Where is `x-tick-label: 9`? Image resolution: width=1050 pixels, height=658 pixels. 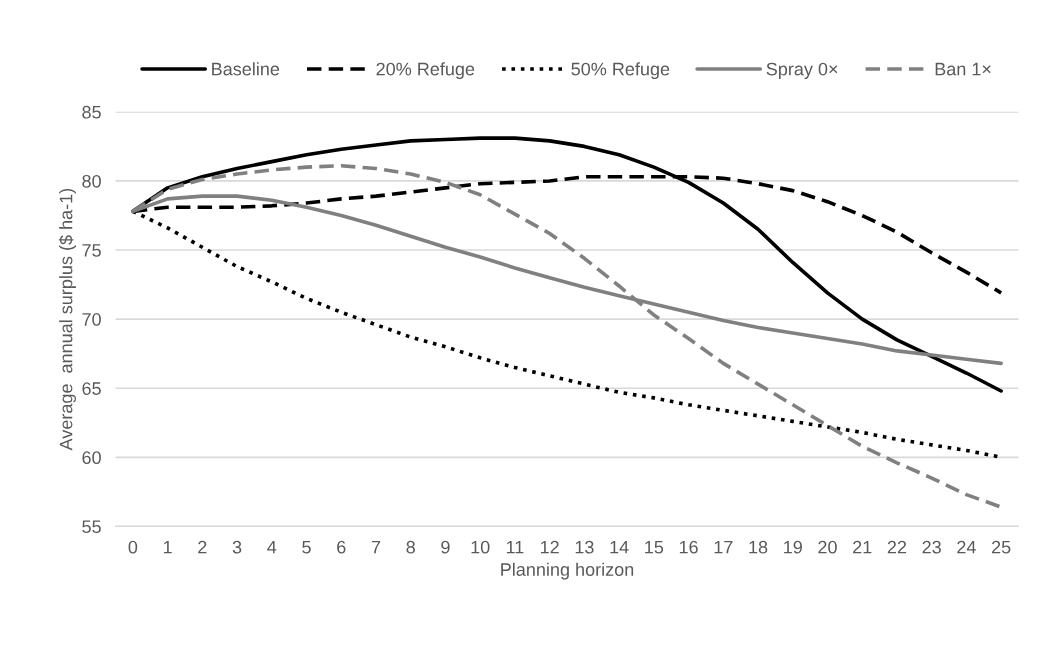
x-tick-label: 9 is located at coordinates (445, 547).